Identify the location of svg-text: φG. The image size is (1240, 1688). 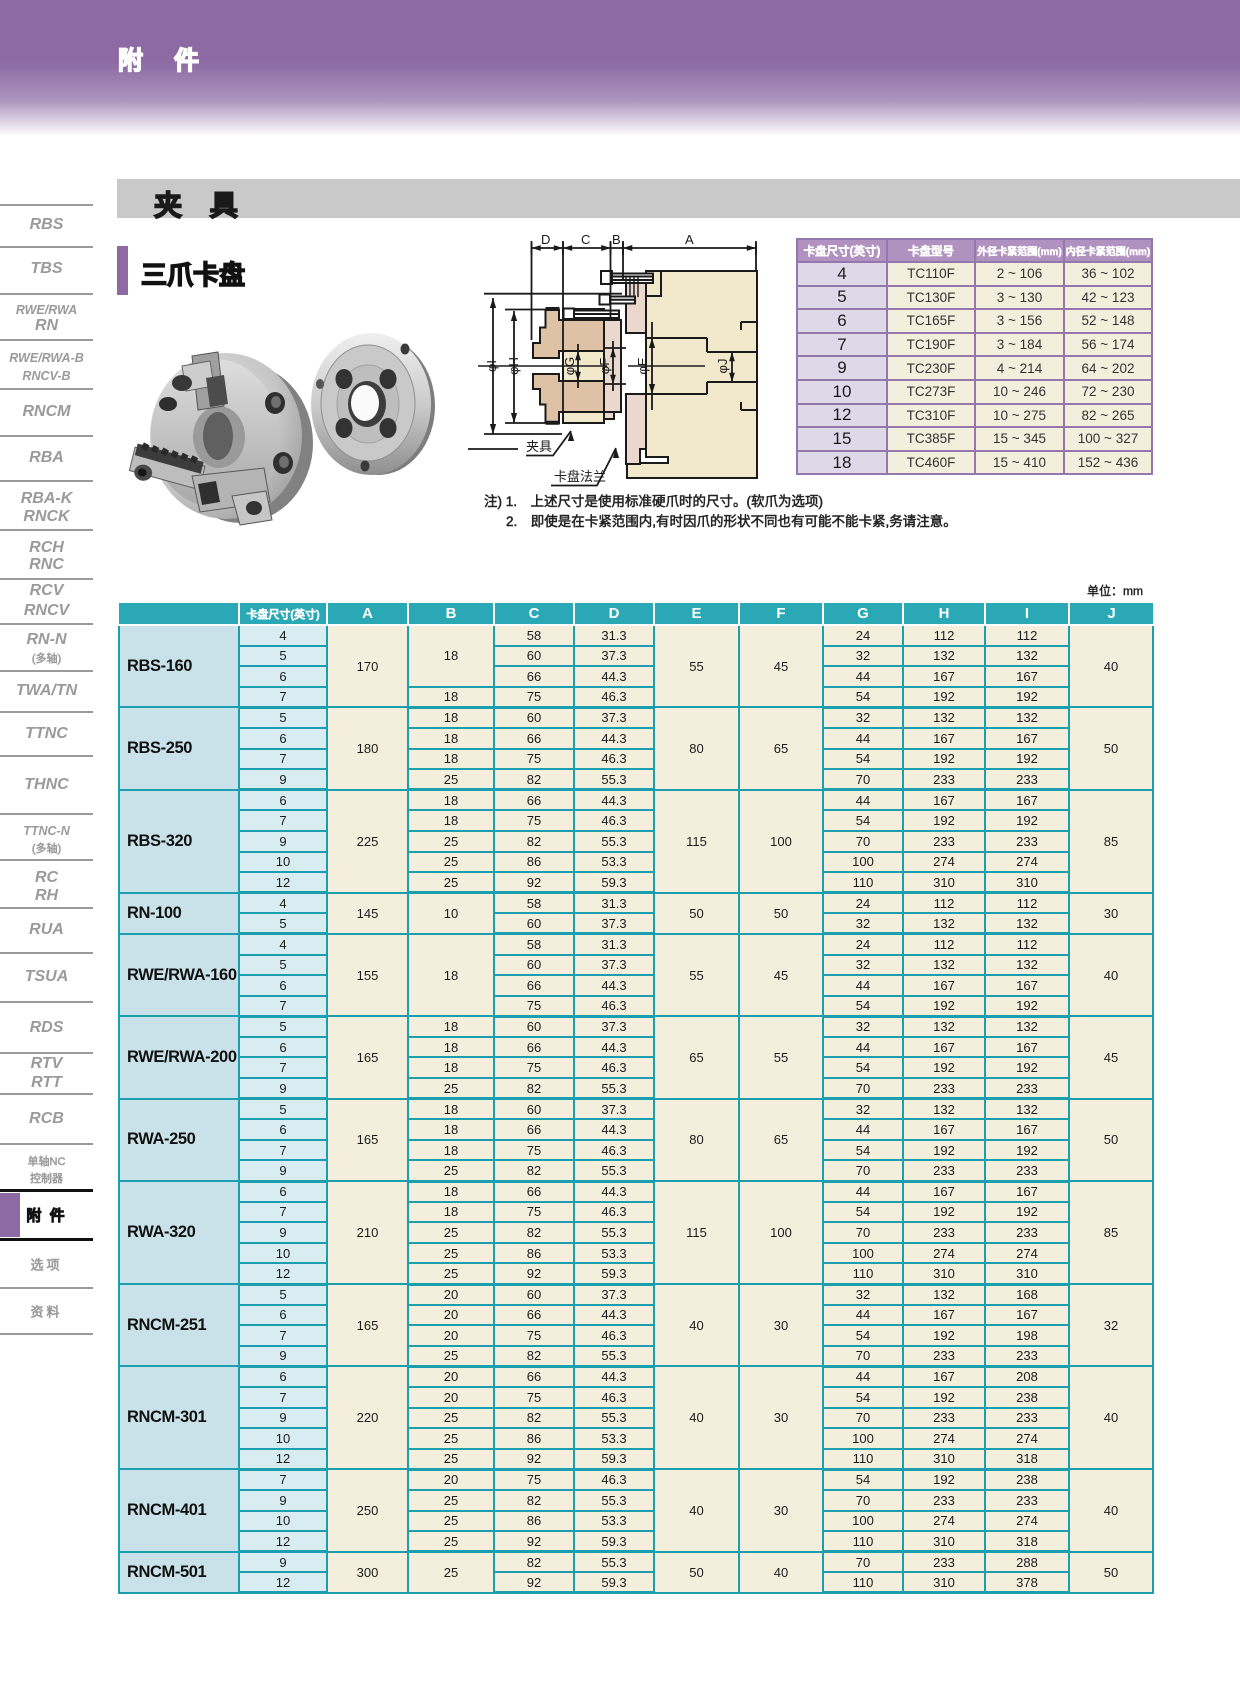
(569, 366).